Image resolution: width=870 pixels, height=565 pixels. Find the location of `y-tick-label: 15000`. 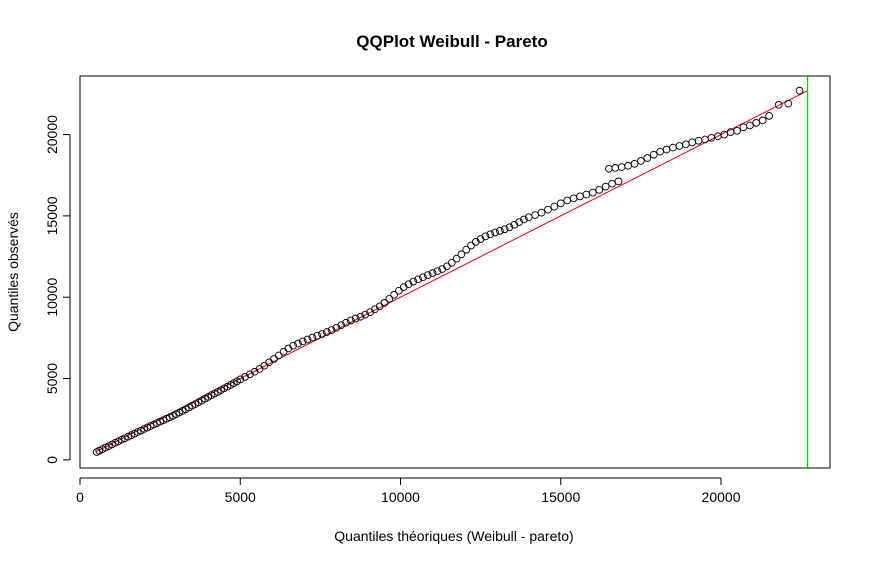

y-tick-label: 15000 is located at coordinates (52, 215).